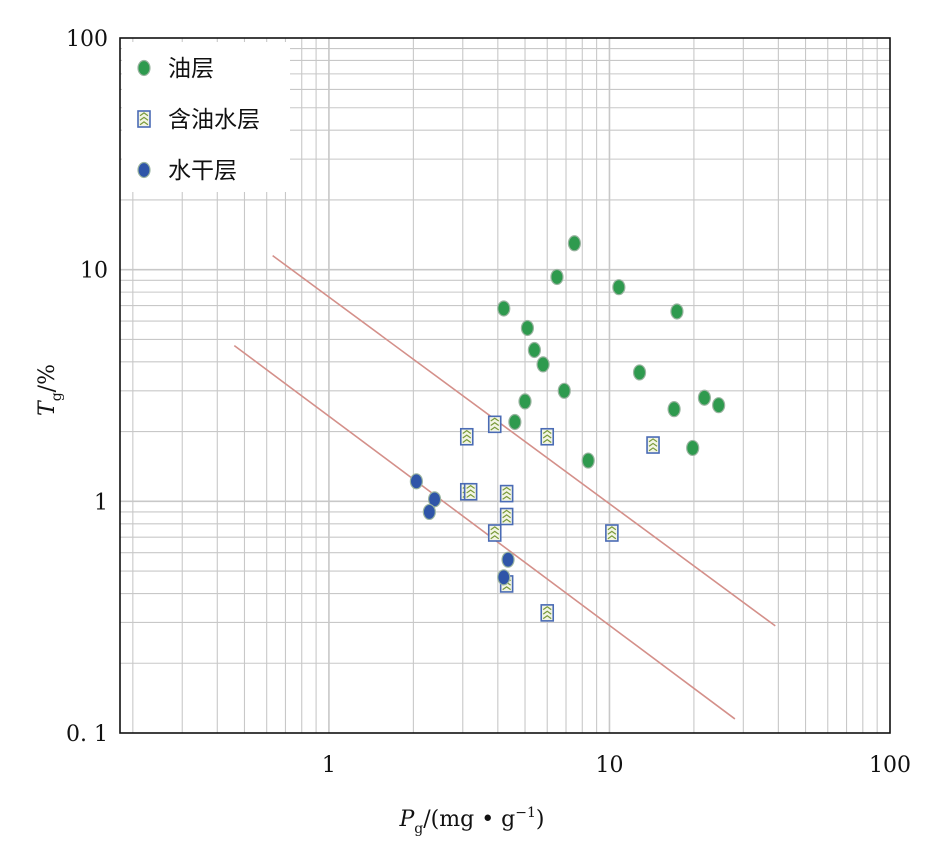 The image size is (933, 865). I want to click on y-tick-label: 1, so click(101, 502).